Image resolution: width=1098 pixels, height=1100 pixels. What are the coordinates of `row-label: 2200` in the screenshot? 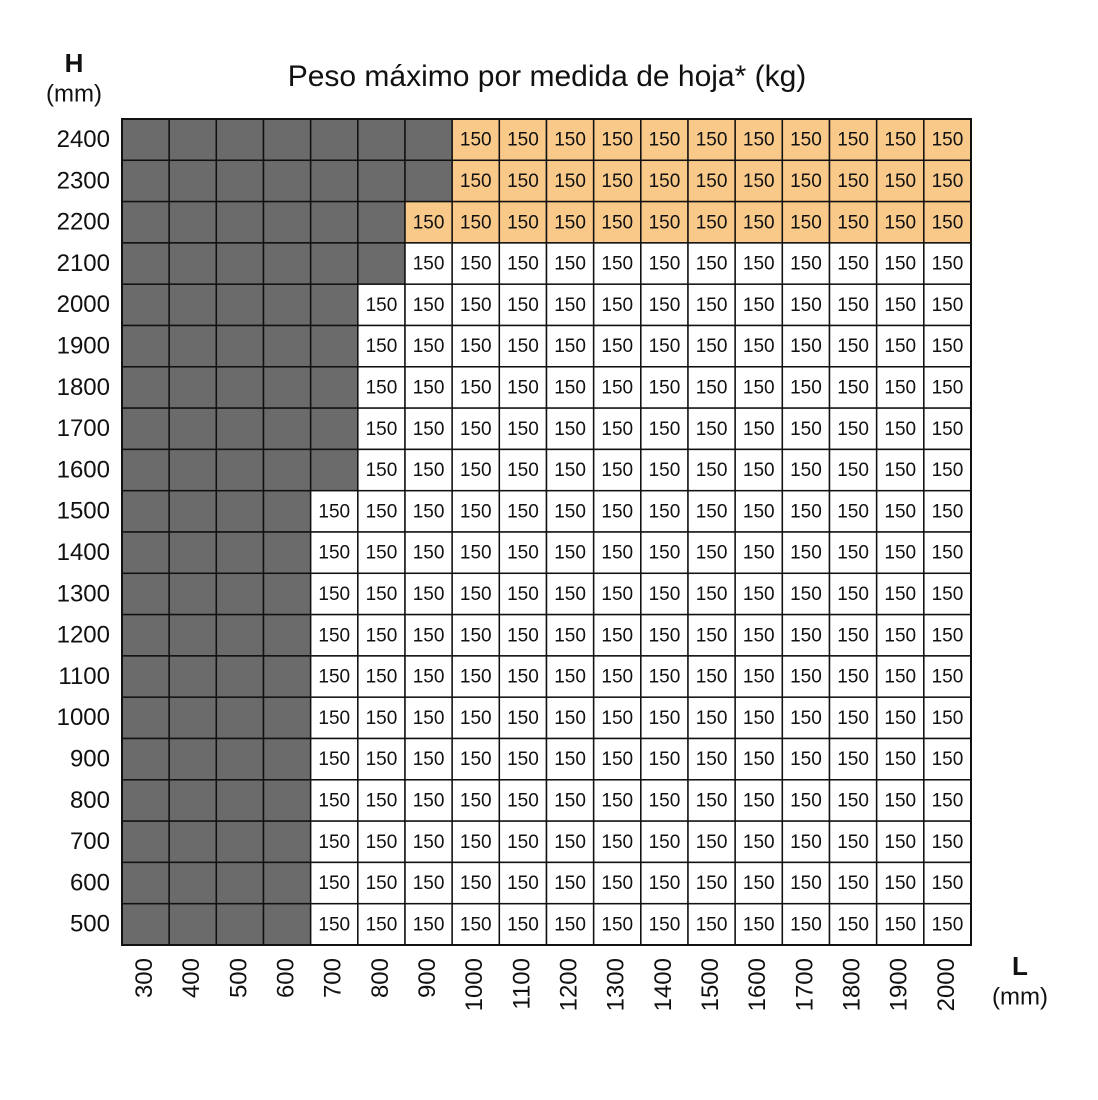 It's located at (83, 222).